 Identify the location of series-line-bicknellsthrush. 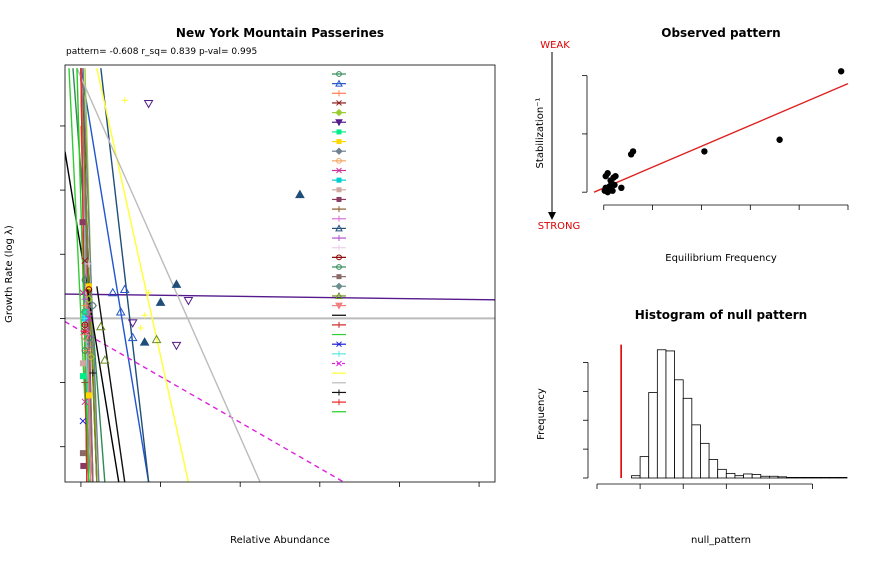
(115, 275).